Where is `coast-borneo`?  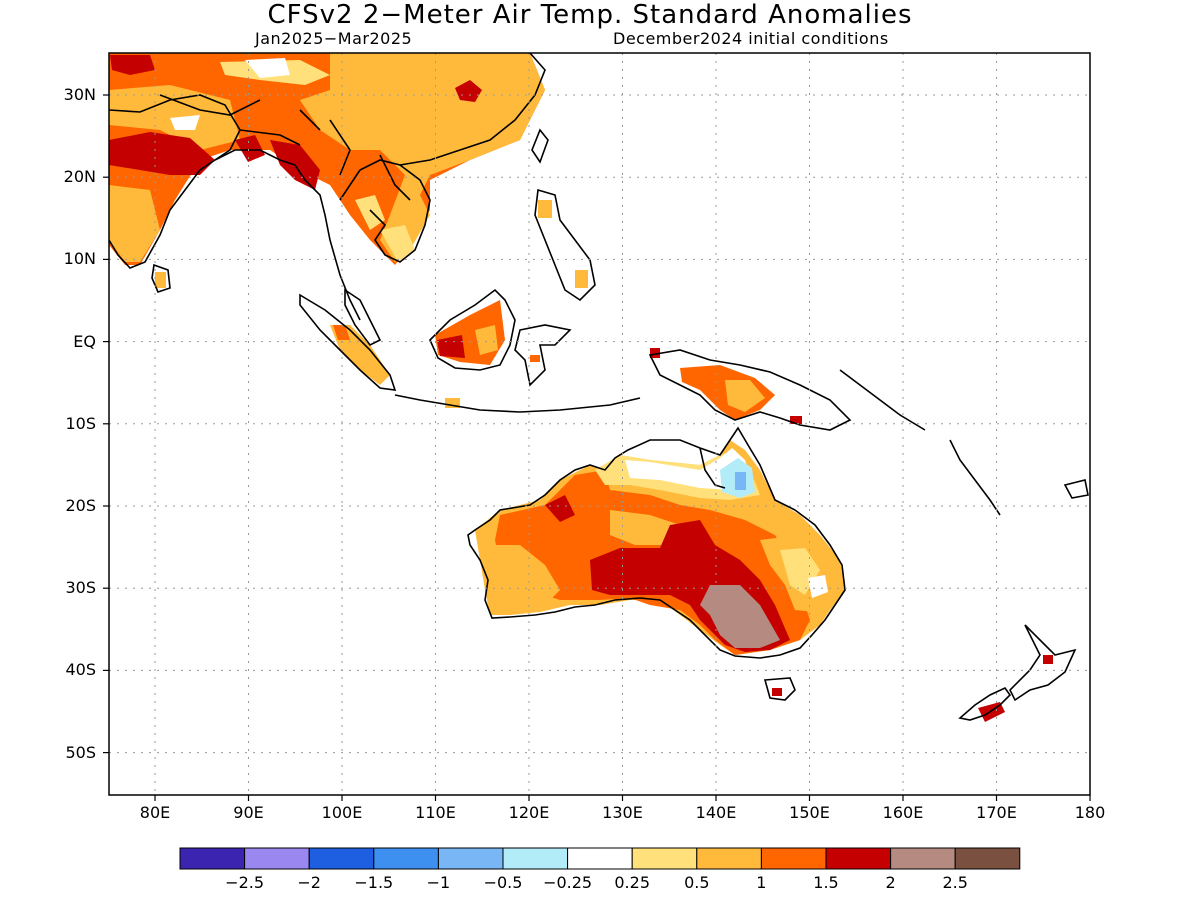 coast-borneo is located at coordinates (472, 329).